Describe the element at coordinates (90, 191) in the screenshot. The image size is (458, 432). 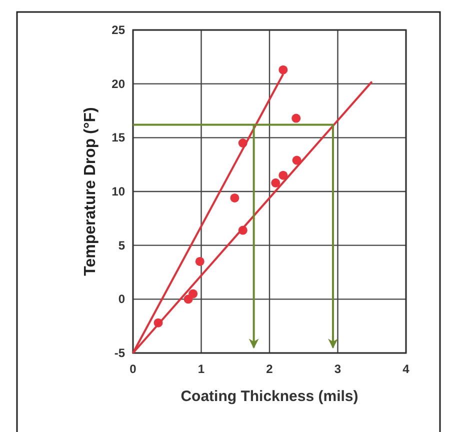
I see `y-axis-title: Temperature Drop (°F)` at that location.